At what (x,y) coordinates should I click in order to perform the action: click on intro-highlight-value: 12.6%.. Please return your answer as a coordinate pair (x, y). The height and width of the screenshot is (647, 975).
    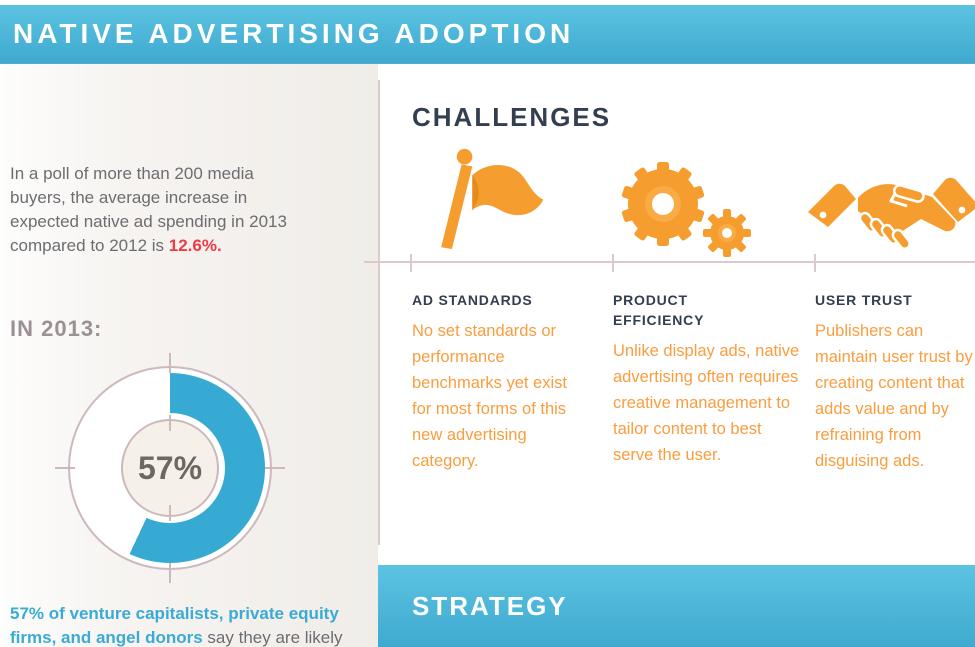
    Looking at the image, I should click on (195, 245).